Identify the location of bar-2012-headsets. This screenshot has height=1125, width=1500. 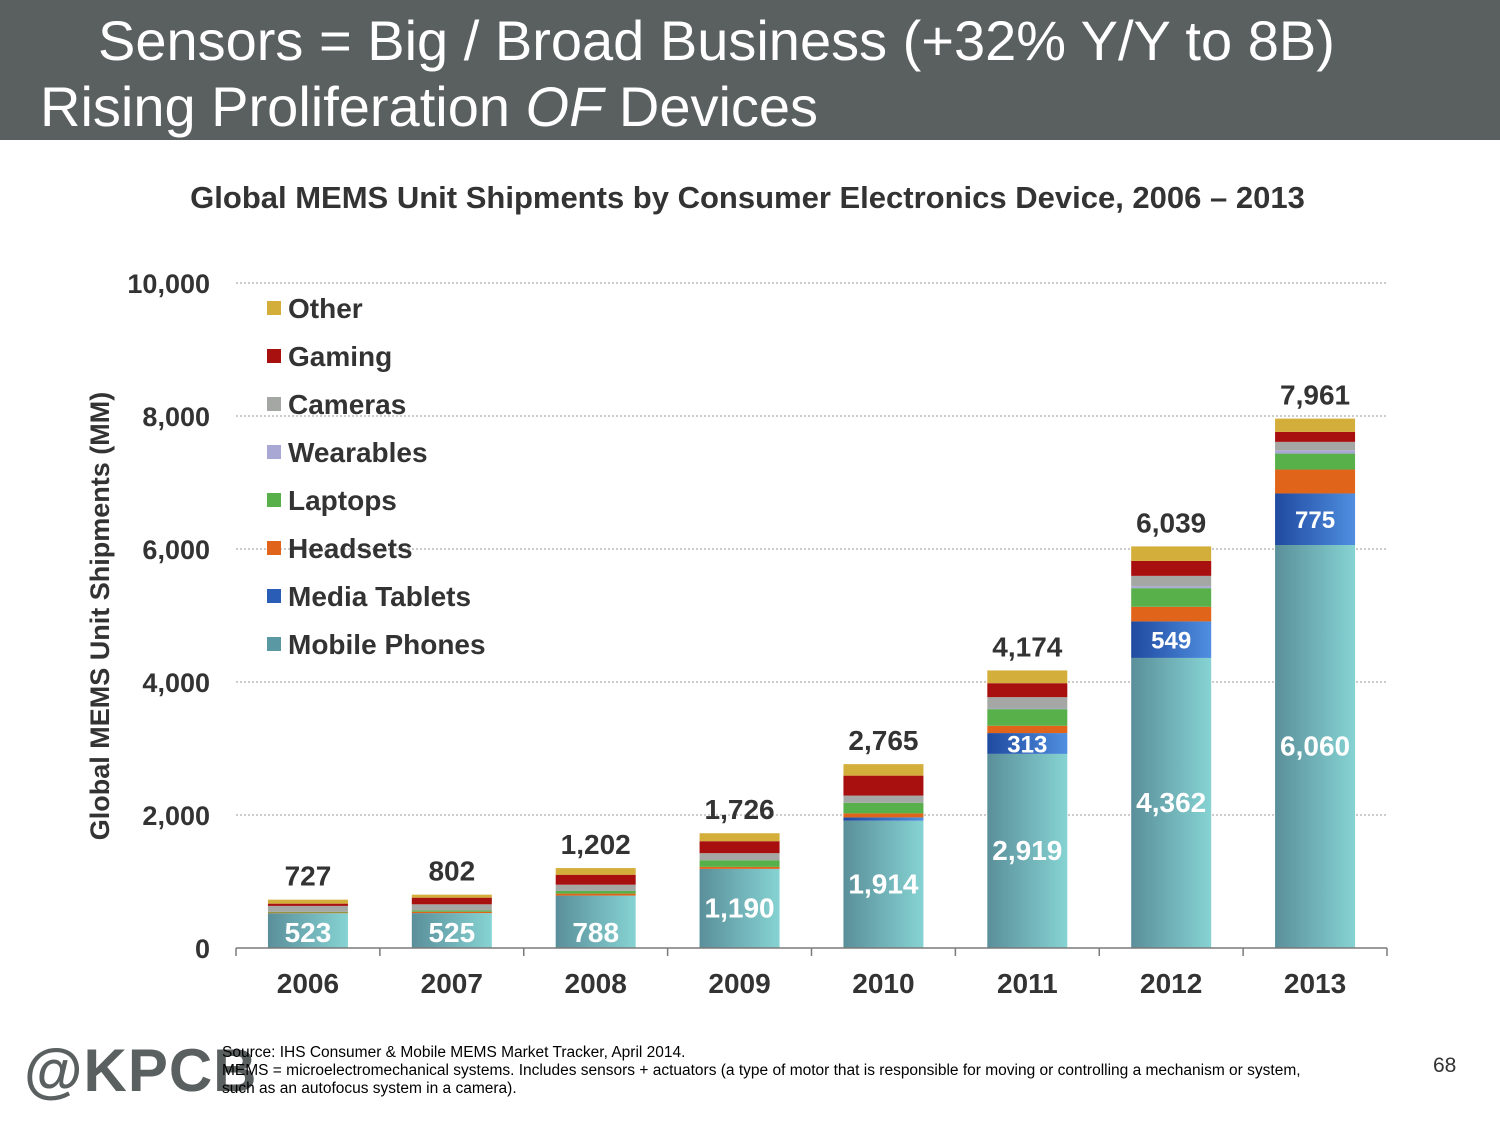
(1171, 614).